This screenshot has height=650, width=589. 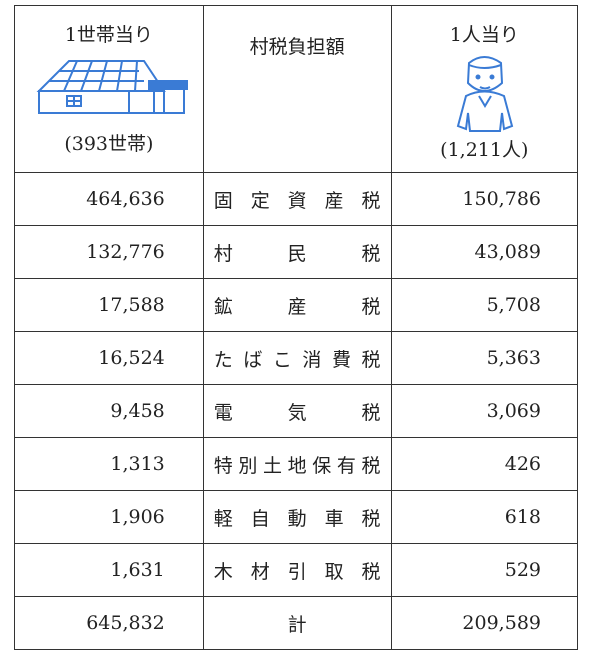 What do you see at coordinates (109, 570) in the screenshot?
I see `household-amount: 1,631` at bounding box center [109, 570].